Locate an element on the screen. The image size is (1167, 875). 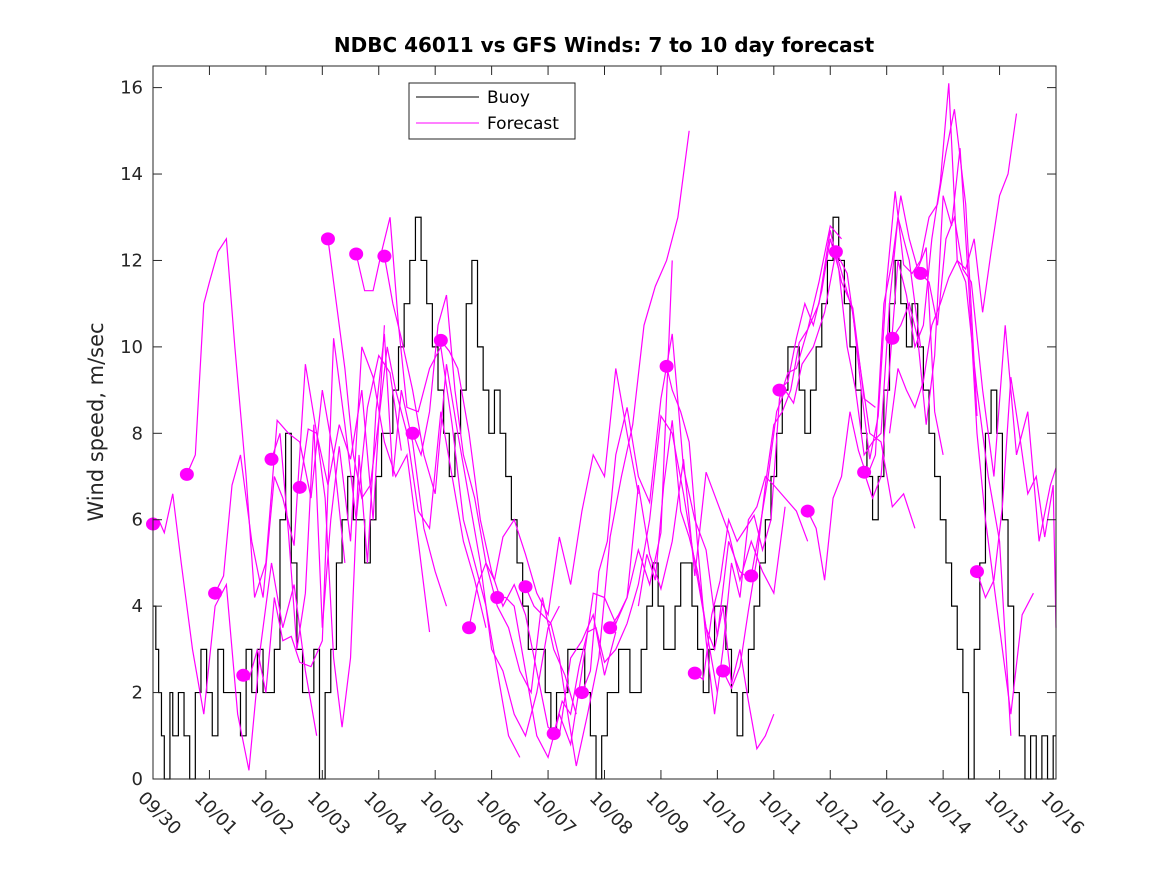
y-tick-label: 8 is located at coordinates (137, 433).